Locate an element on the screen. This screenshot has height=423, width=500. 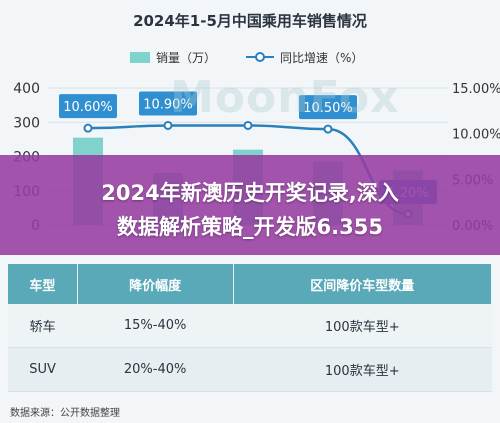
table-row: 轿车 15%-40% 100款车型+ is located at coordinates (250, 326).